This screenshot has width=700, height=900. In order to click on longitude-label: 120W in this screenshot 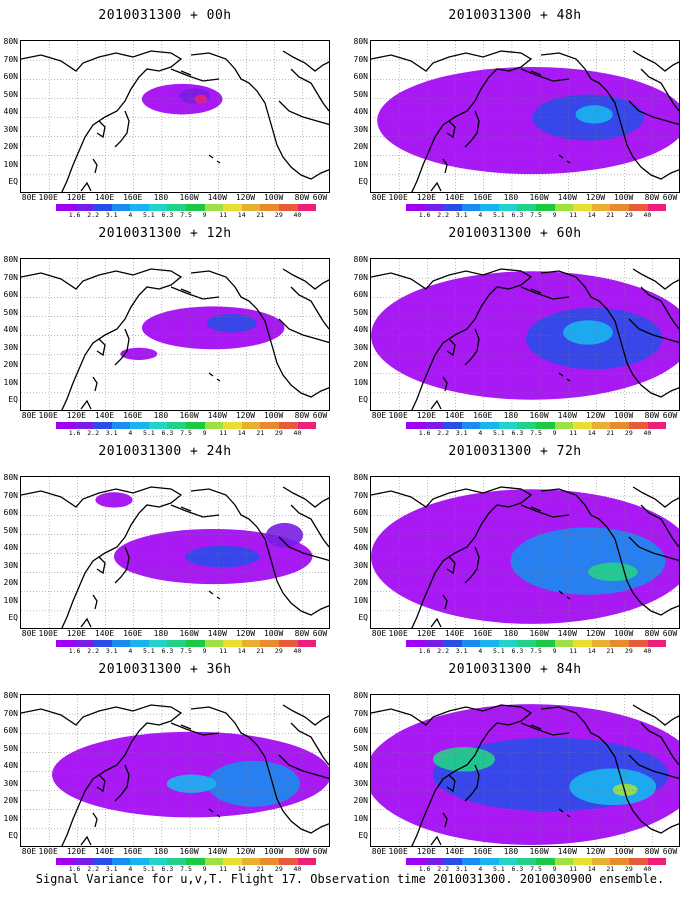, I will do `click(245, 415)`.